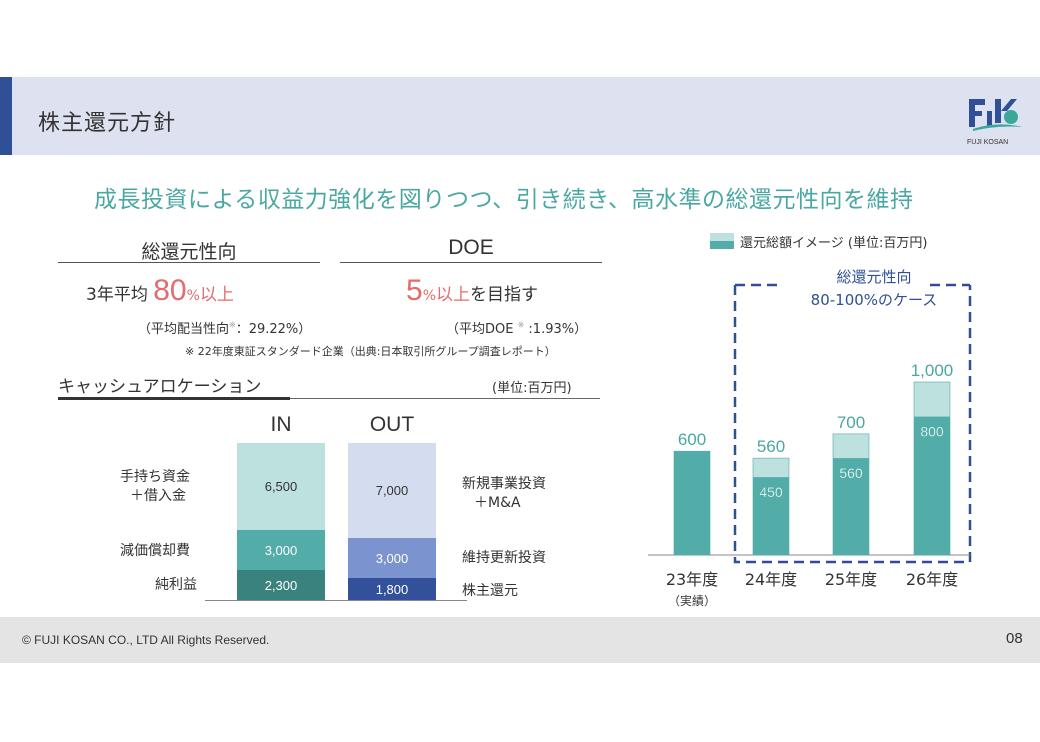 This screenshot has width=1040, height=742. I want to click on bar-lower-label-2: 560, so click(851, 473).